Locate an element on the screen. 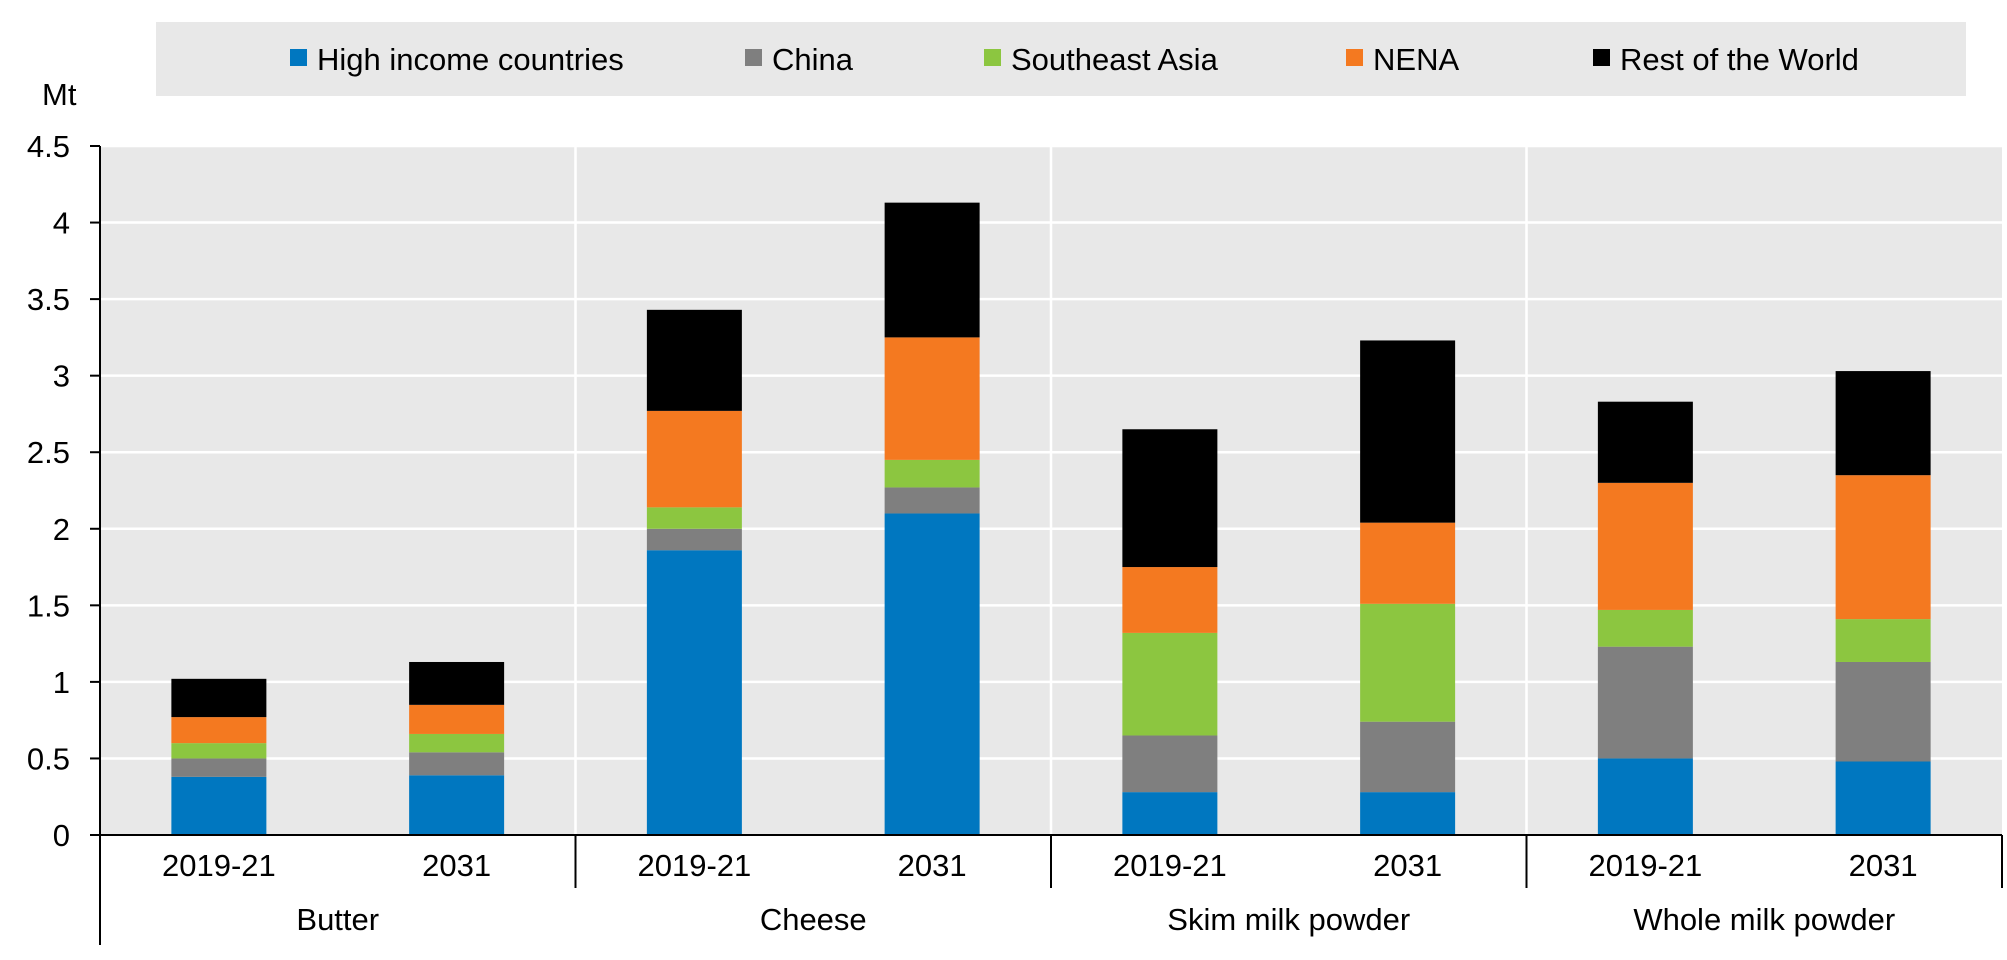 The image size is (2007, 960). y-tick-label: 0.5 is located at coordinates (48, 758).